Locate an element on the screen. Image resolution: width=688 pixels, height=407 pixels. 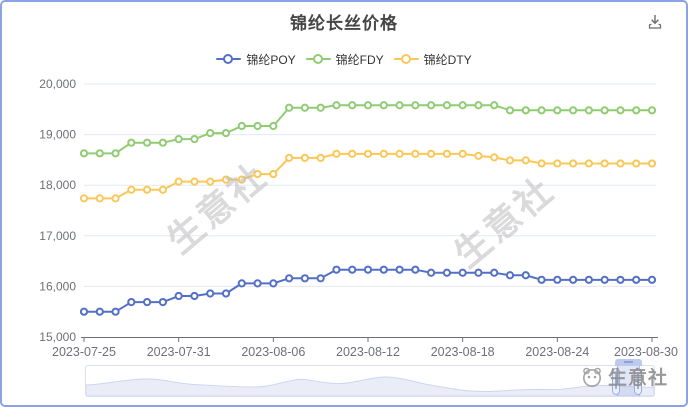
svg-text: 2023-08-24 is located at coordinates (557, 352).